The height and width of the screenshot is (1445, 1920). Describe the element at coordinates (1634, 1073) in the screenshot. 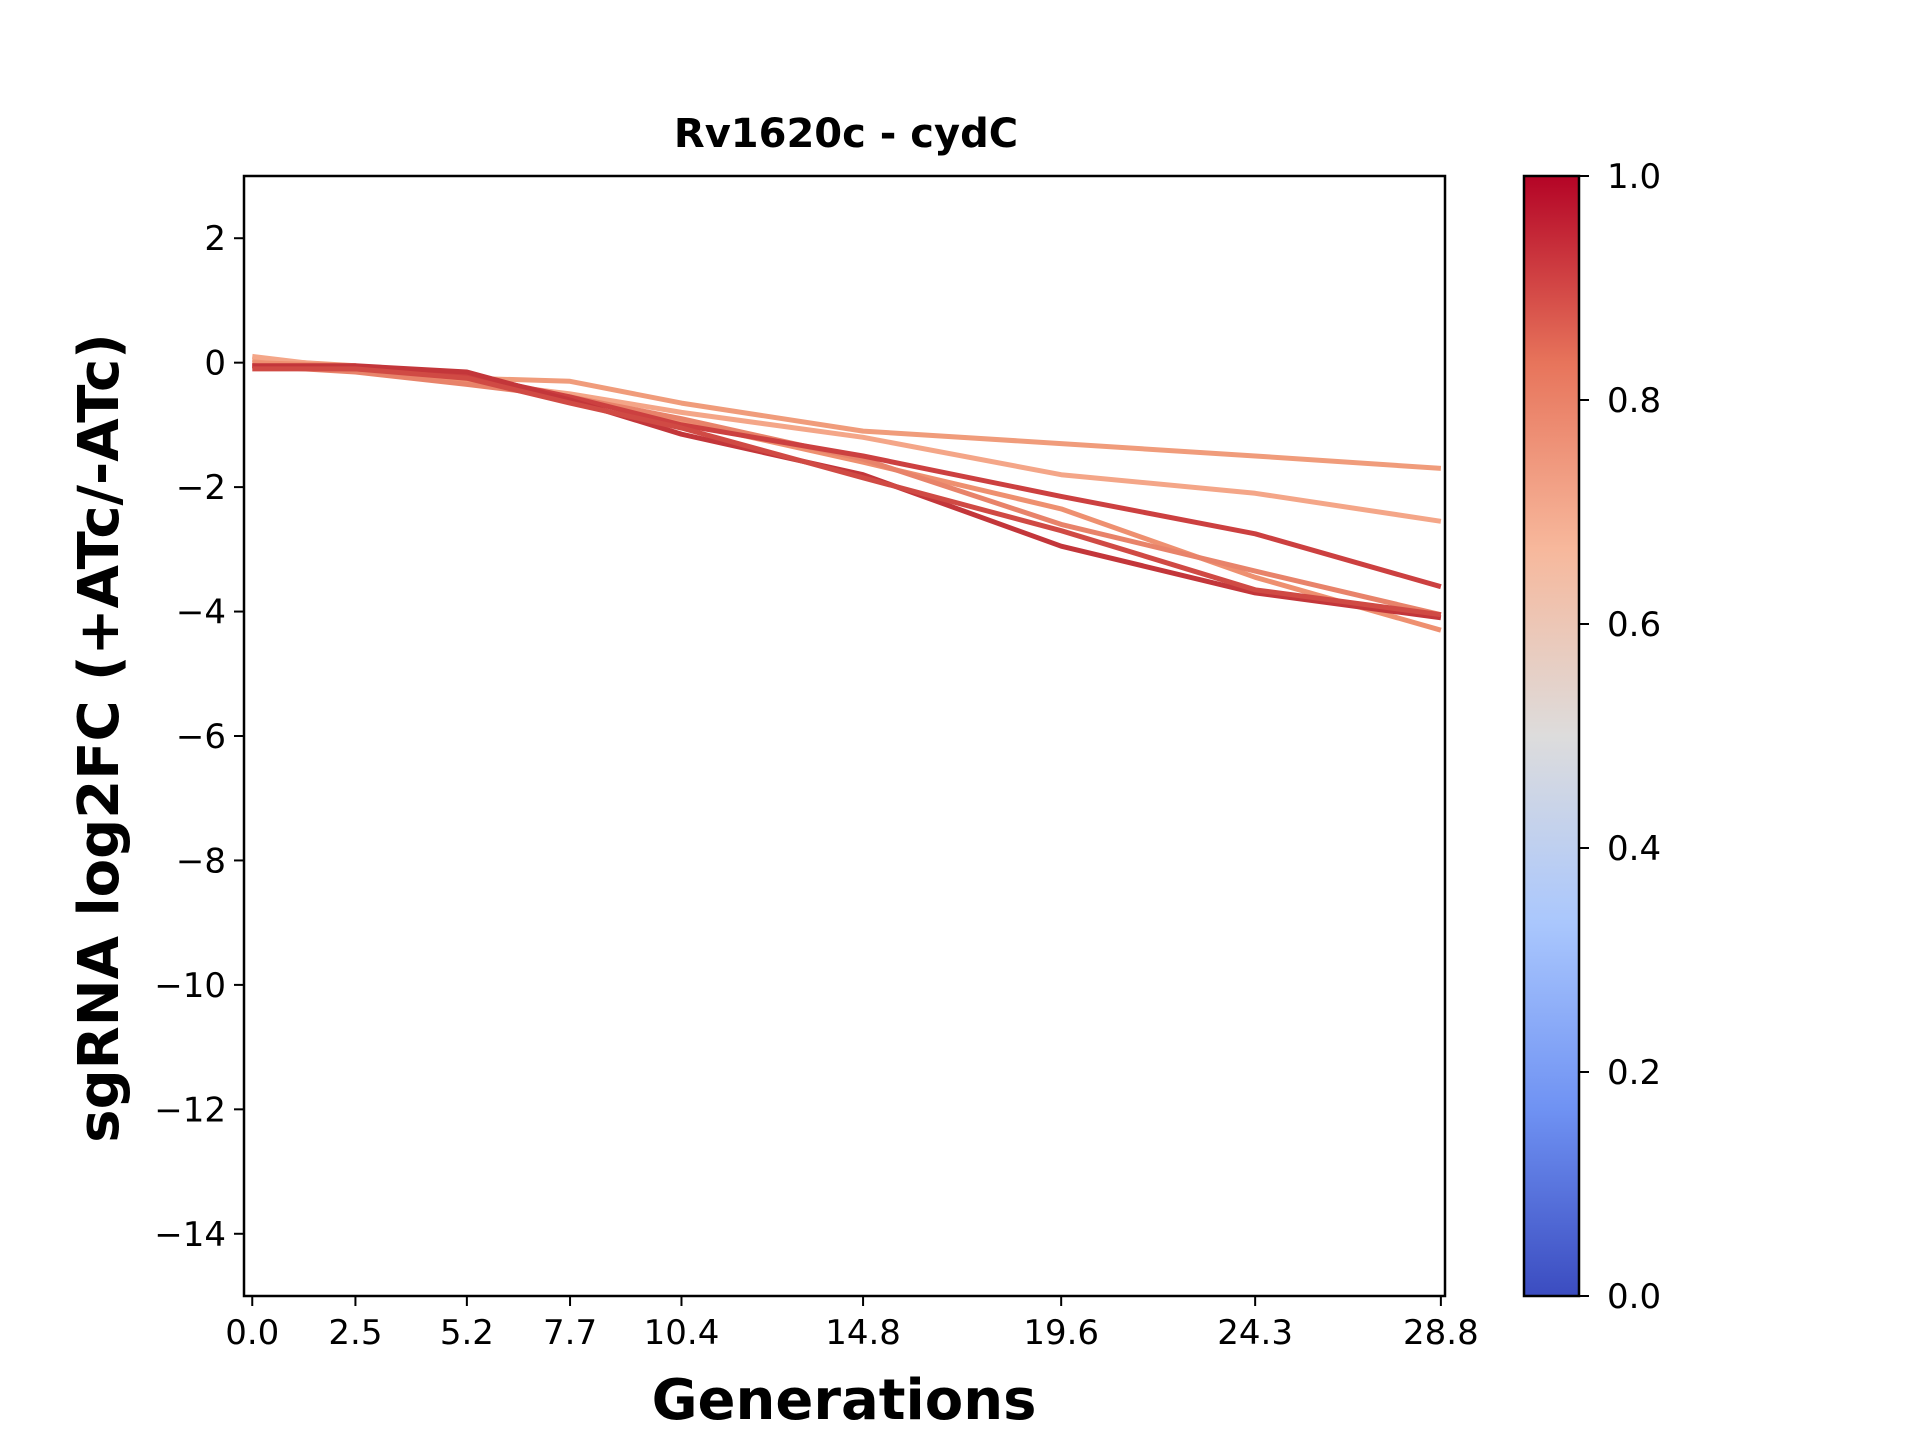

I see `colorbar-tick-label: 0.2` at that location.